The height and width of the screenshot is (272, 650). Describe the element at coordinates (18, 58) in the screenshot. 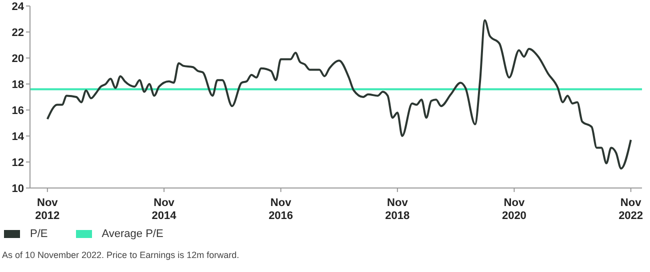

I see `y-tick-label: 20` at that location.